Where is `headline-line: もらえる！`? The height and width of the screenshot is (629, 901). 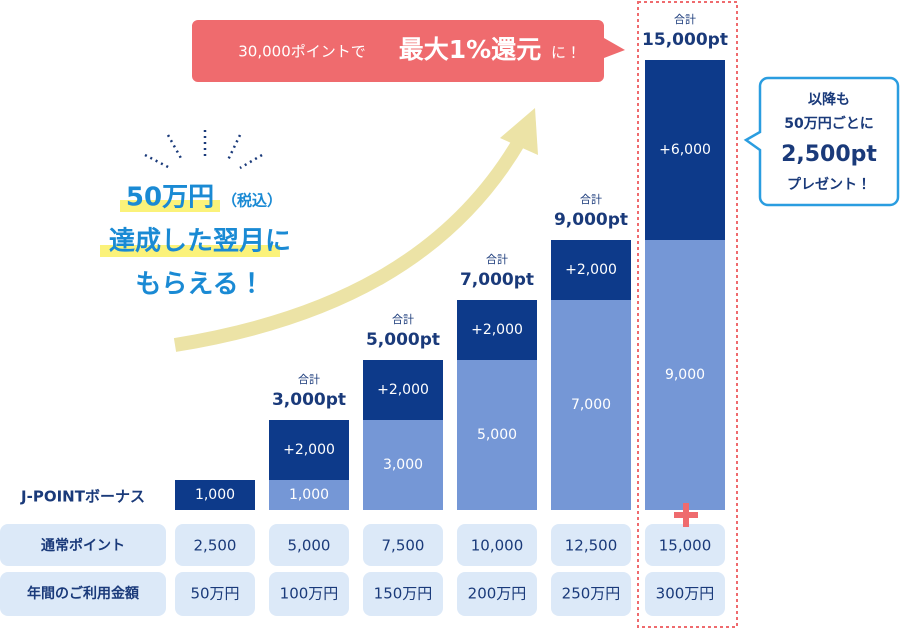
headline-line: もらえる！ is located at coordinates (199, 285).